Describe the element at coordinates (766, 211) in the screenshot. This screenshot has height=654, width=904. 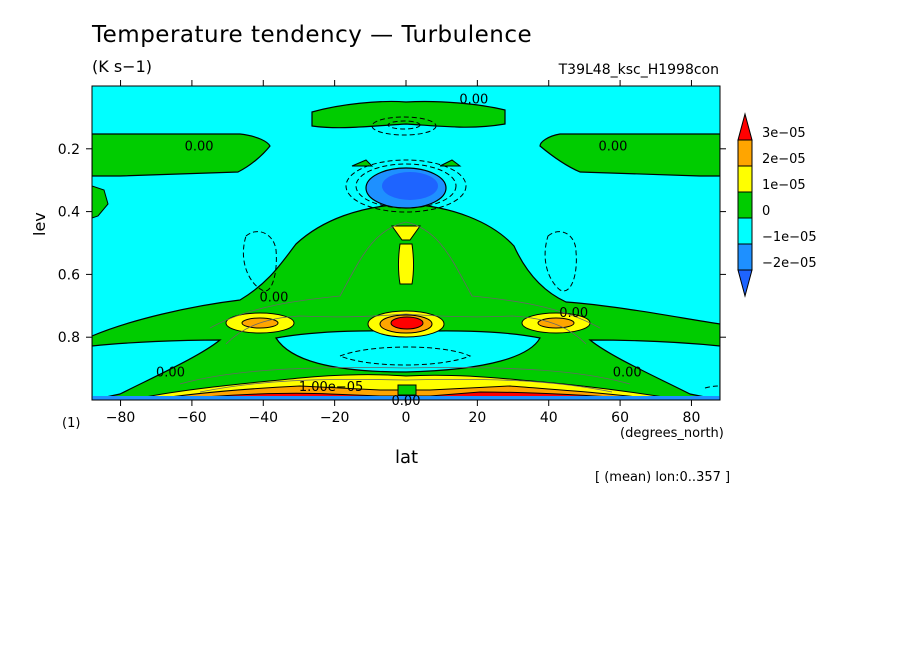
I see `colorbar-label: 0` at that location.